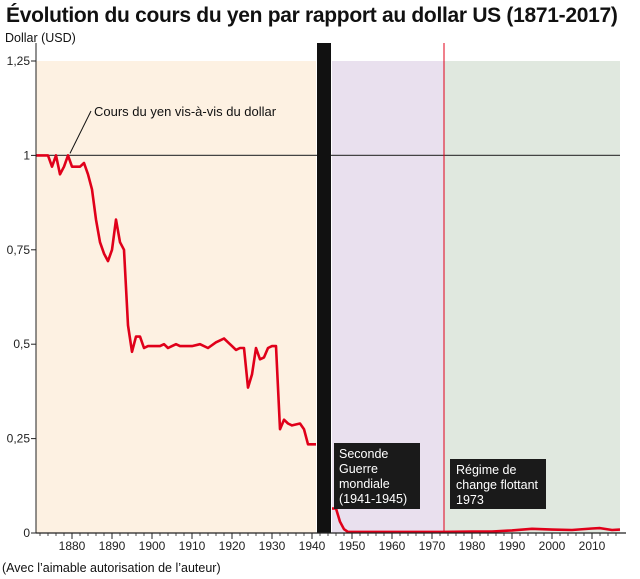 The width and height of the screenshot is (640, 579). What do you see at coordinates (592, 546) in the screenshot?
I see `x-tick-label: 2010` at bounding box center [592, 546].